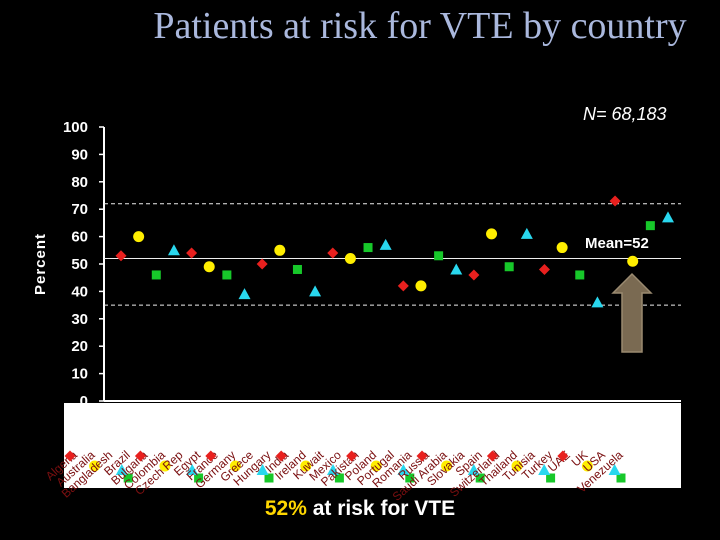 Image resolution: width=720 pixels, height=540 pixels. Describe the element at coordinates (84, 401) in the screenshot. I see `y-tick-label: 0` at that location.